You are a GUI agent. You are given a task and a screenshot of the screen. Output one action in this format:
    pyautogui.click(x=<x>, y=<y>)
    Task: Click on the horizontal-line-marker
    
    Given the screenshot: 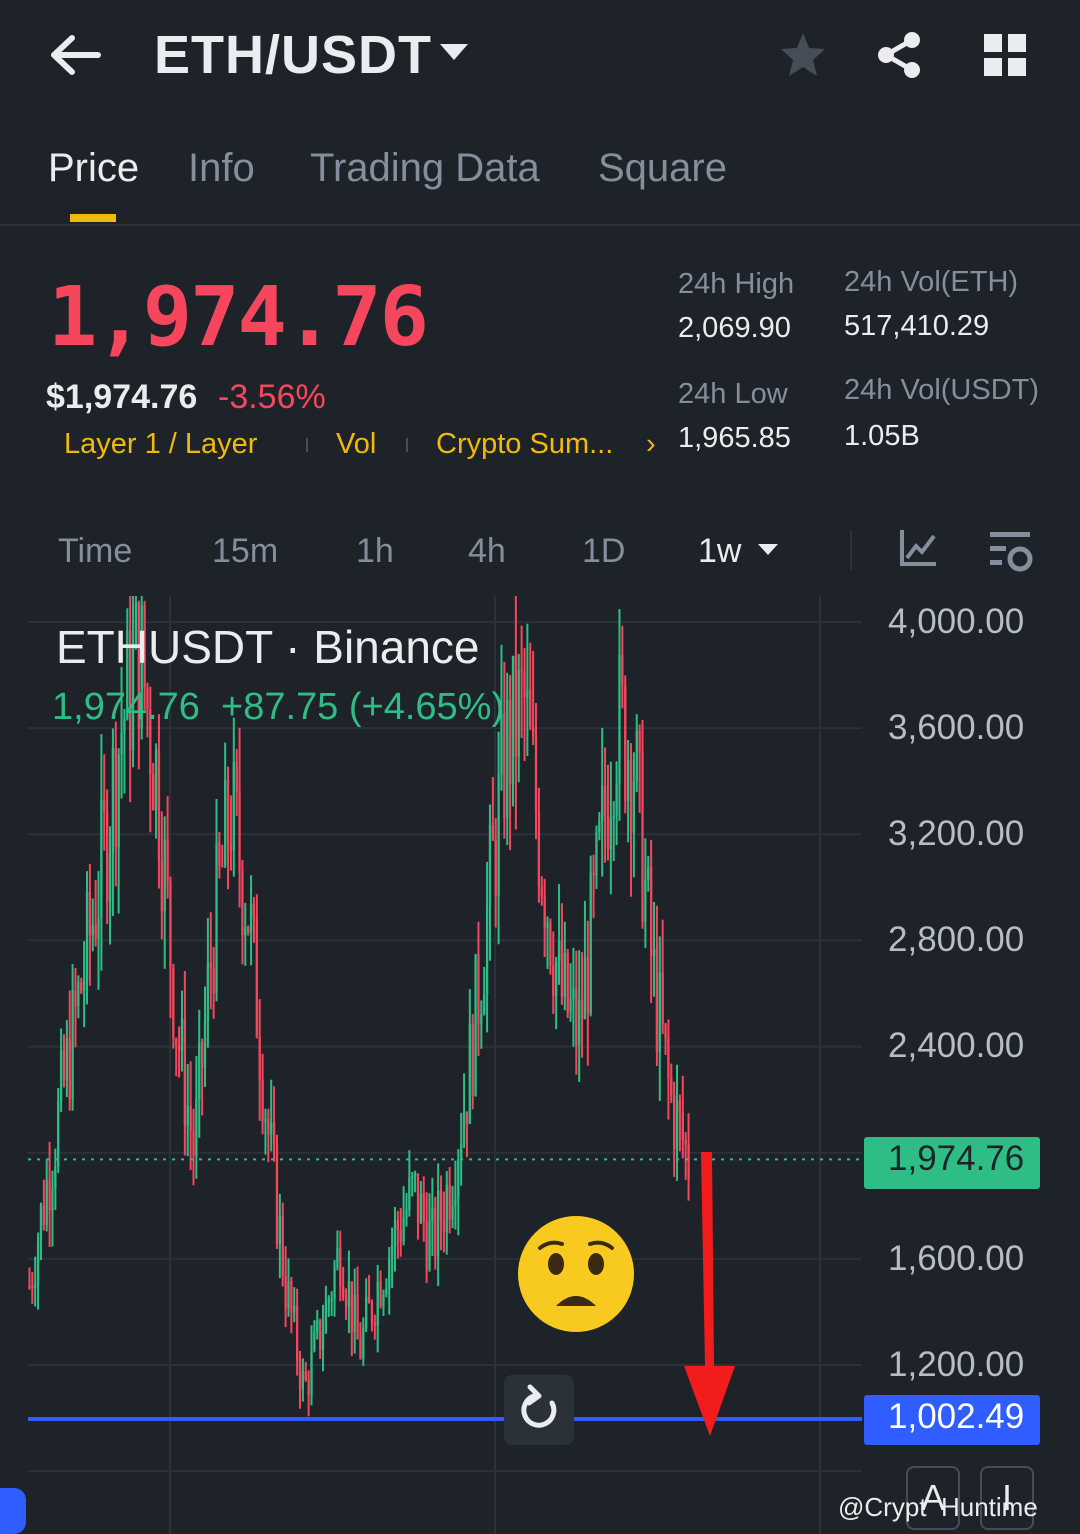 What is the action you would take?
    pyautogui.click(x=952, y=1420)
    